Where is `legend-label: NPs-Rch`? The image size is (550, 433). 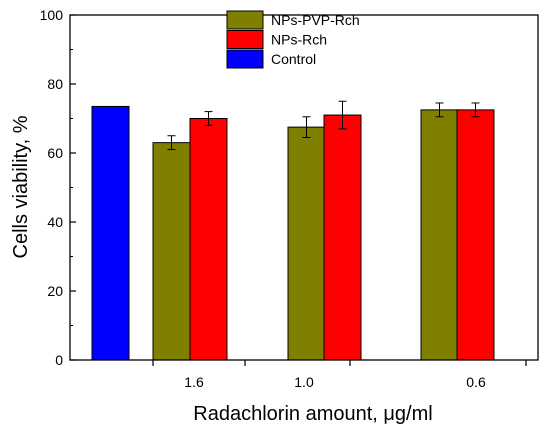 legend-label: NPs-Rch is located at coordinates (299, 40).